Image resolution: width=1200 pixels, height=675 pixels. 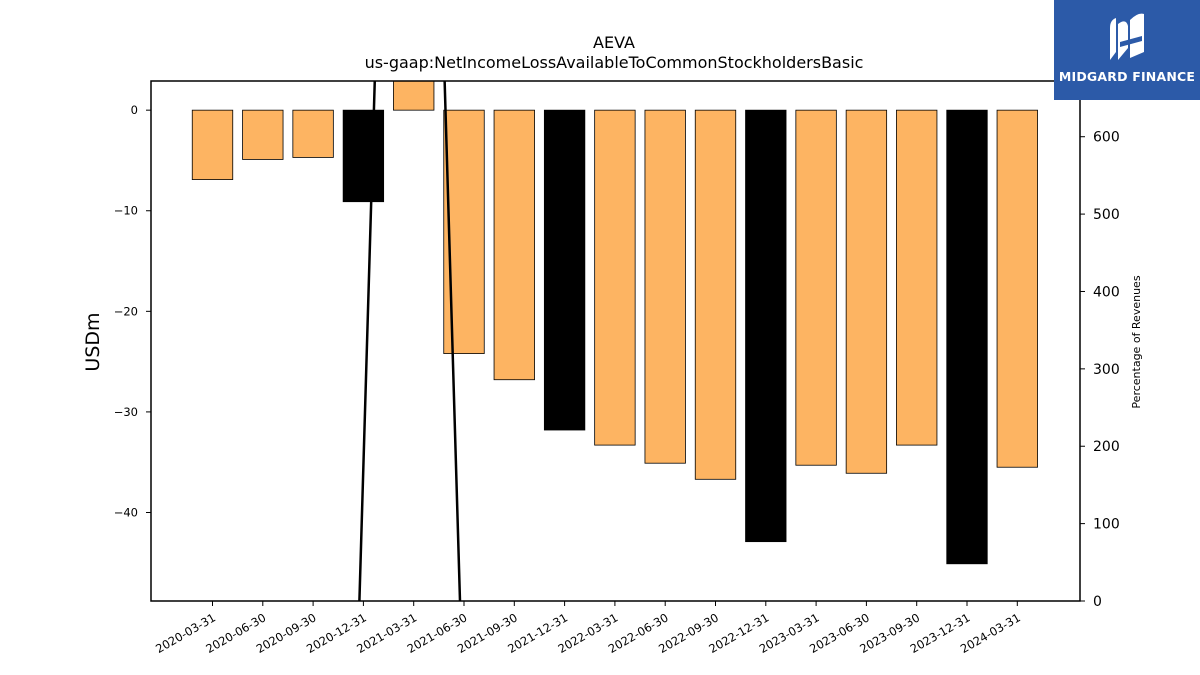 What do you see at coordinates (126, 311) in the screenshot?
I see `y-tick-label: −20` at bounding box center [126, 311].